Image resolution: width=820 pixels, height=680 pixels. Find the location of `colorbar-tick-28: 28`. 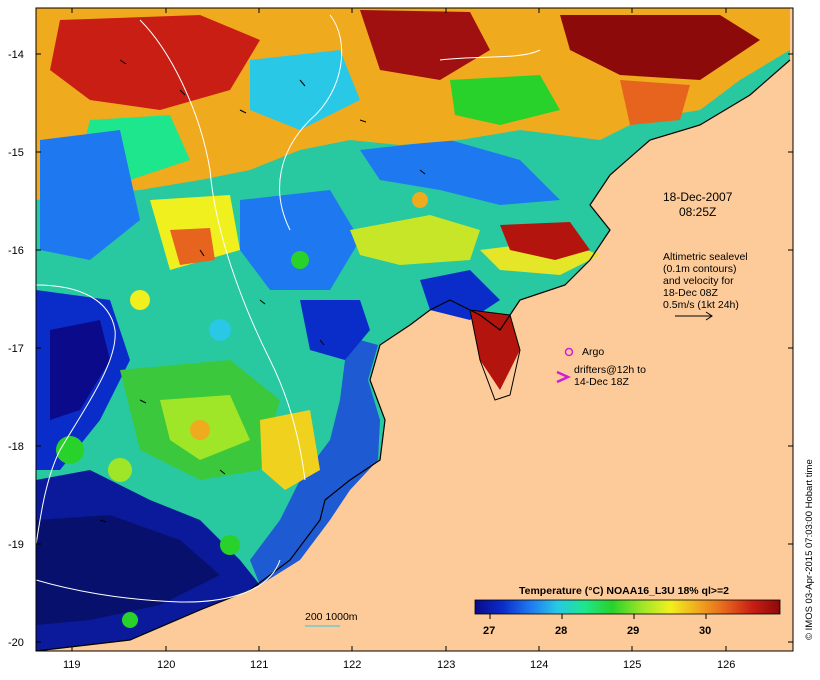

colorbar-tick-28: 28 is located at coordinates (561, 631).